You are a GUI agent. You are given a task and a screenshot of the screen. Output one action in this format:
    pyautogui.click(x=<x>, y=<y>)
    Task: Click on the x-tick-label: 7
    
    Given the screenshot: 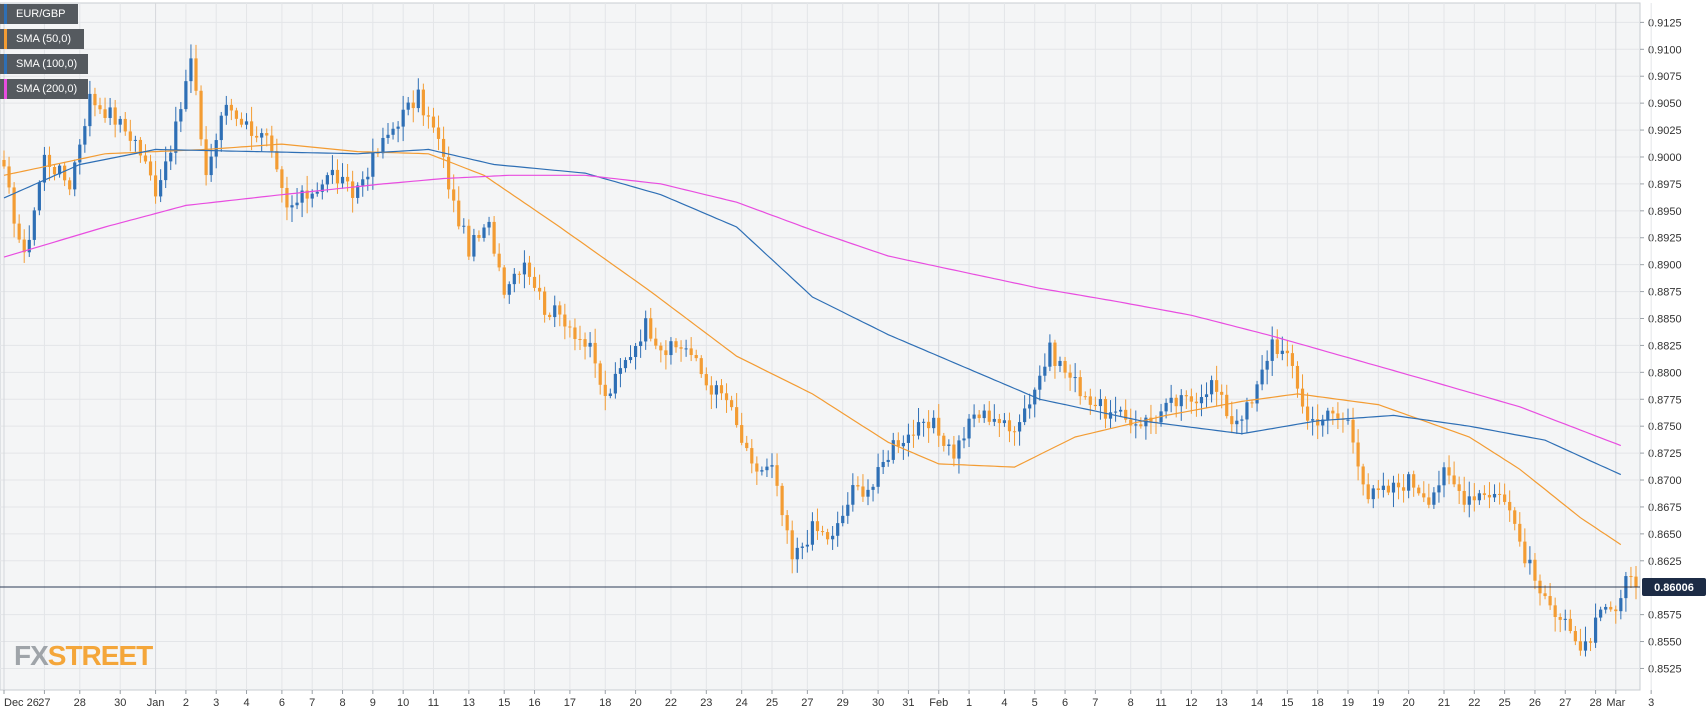 What is the action you would take?
    pyautogui.click(x=312, y=703)
    